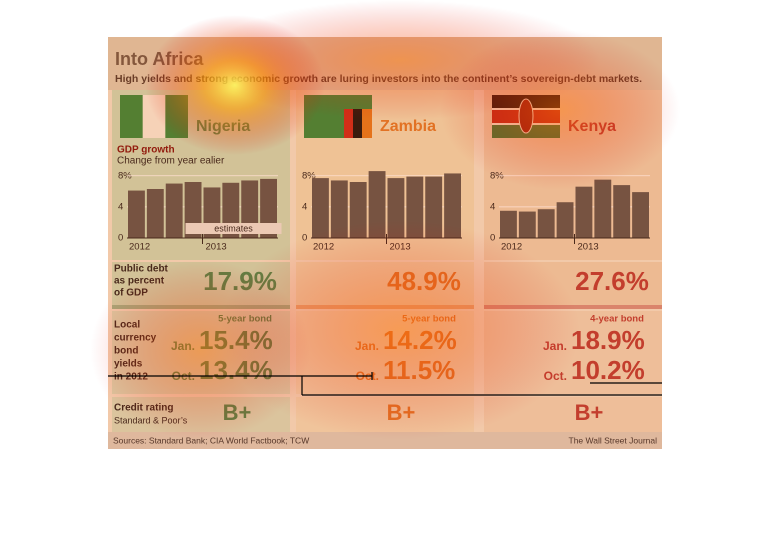  I want to click on gdp-title: GDP growth, so click(146, 150).